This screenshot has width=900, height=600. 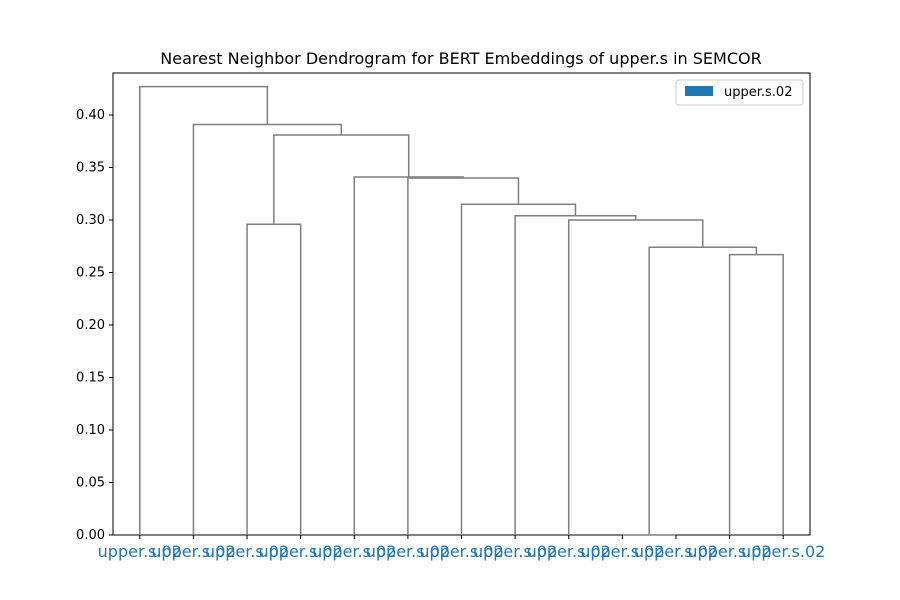 What do you see at coordinates (90, 430) in the screenshot?
I see `y-tick-label: 0.10` at bounding box center [90, 430].